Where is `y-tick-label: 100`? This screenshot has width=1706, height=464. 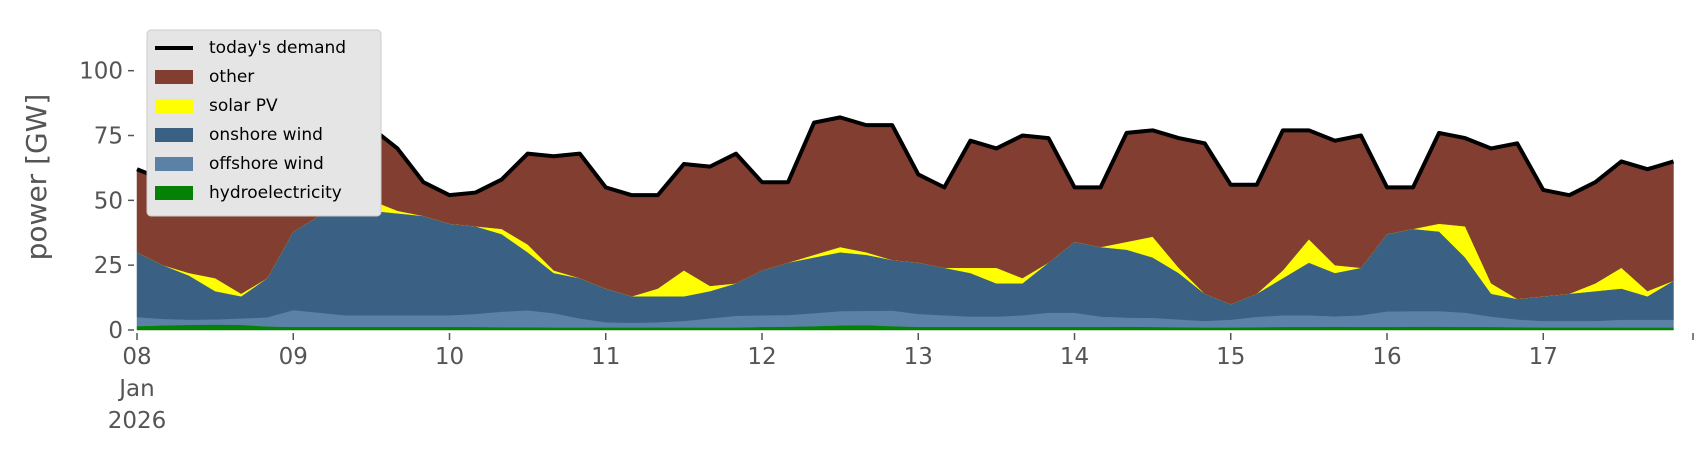
y-tick-label: 100 is located at coordinates (101, 72).